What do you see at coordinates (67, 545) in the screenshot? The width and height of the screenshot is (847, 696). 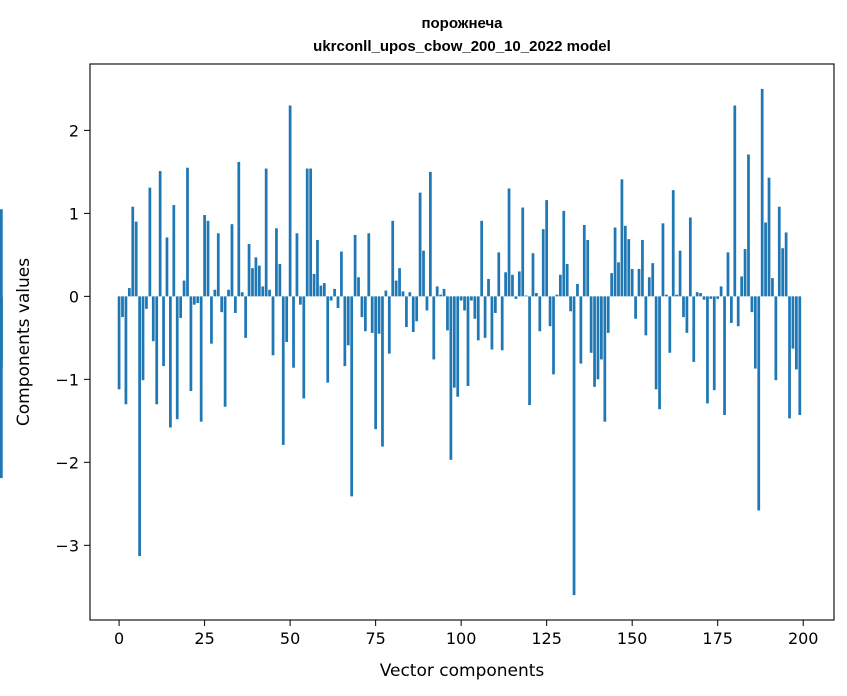 I see `y-tick-label: −3` at bounding box center [67, 545].